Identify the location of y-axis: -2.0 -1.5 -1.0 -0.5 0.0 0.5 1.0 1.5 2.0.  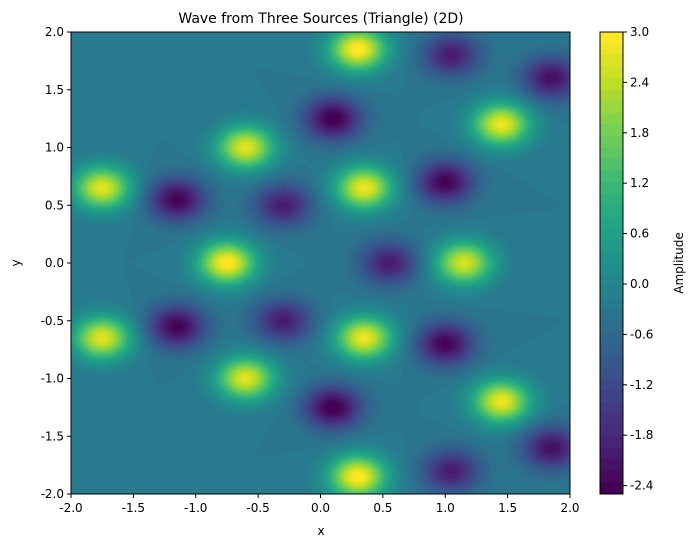
(56, 263).